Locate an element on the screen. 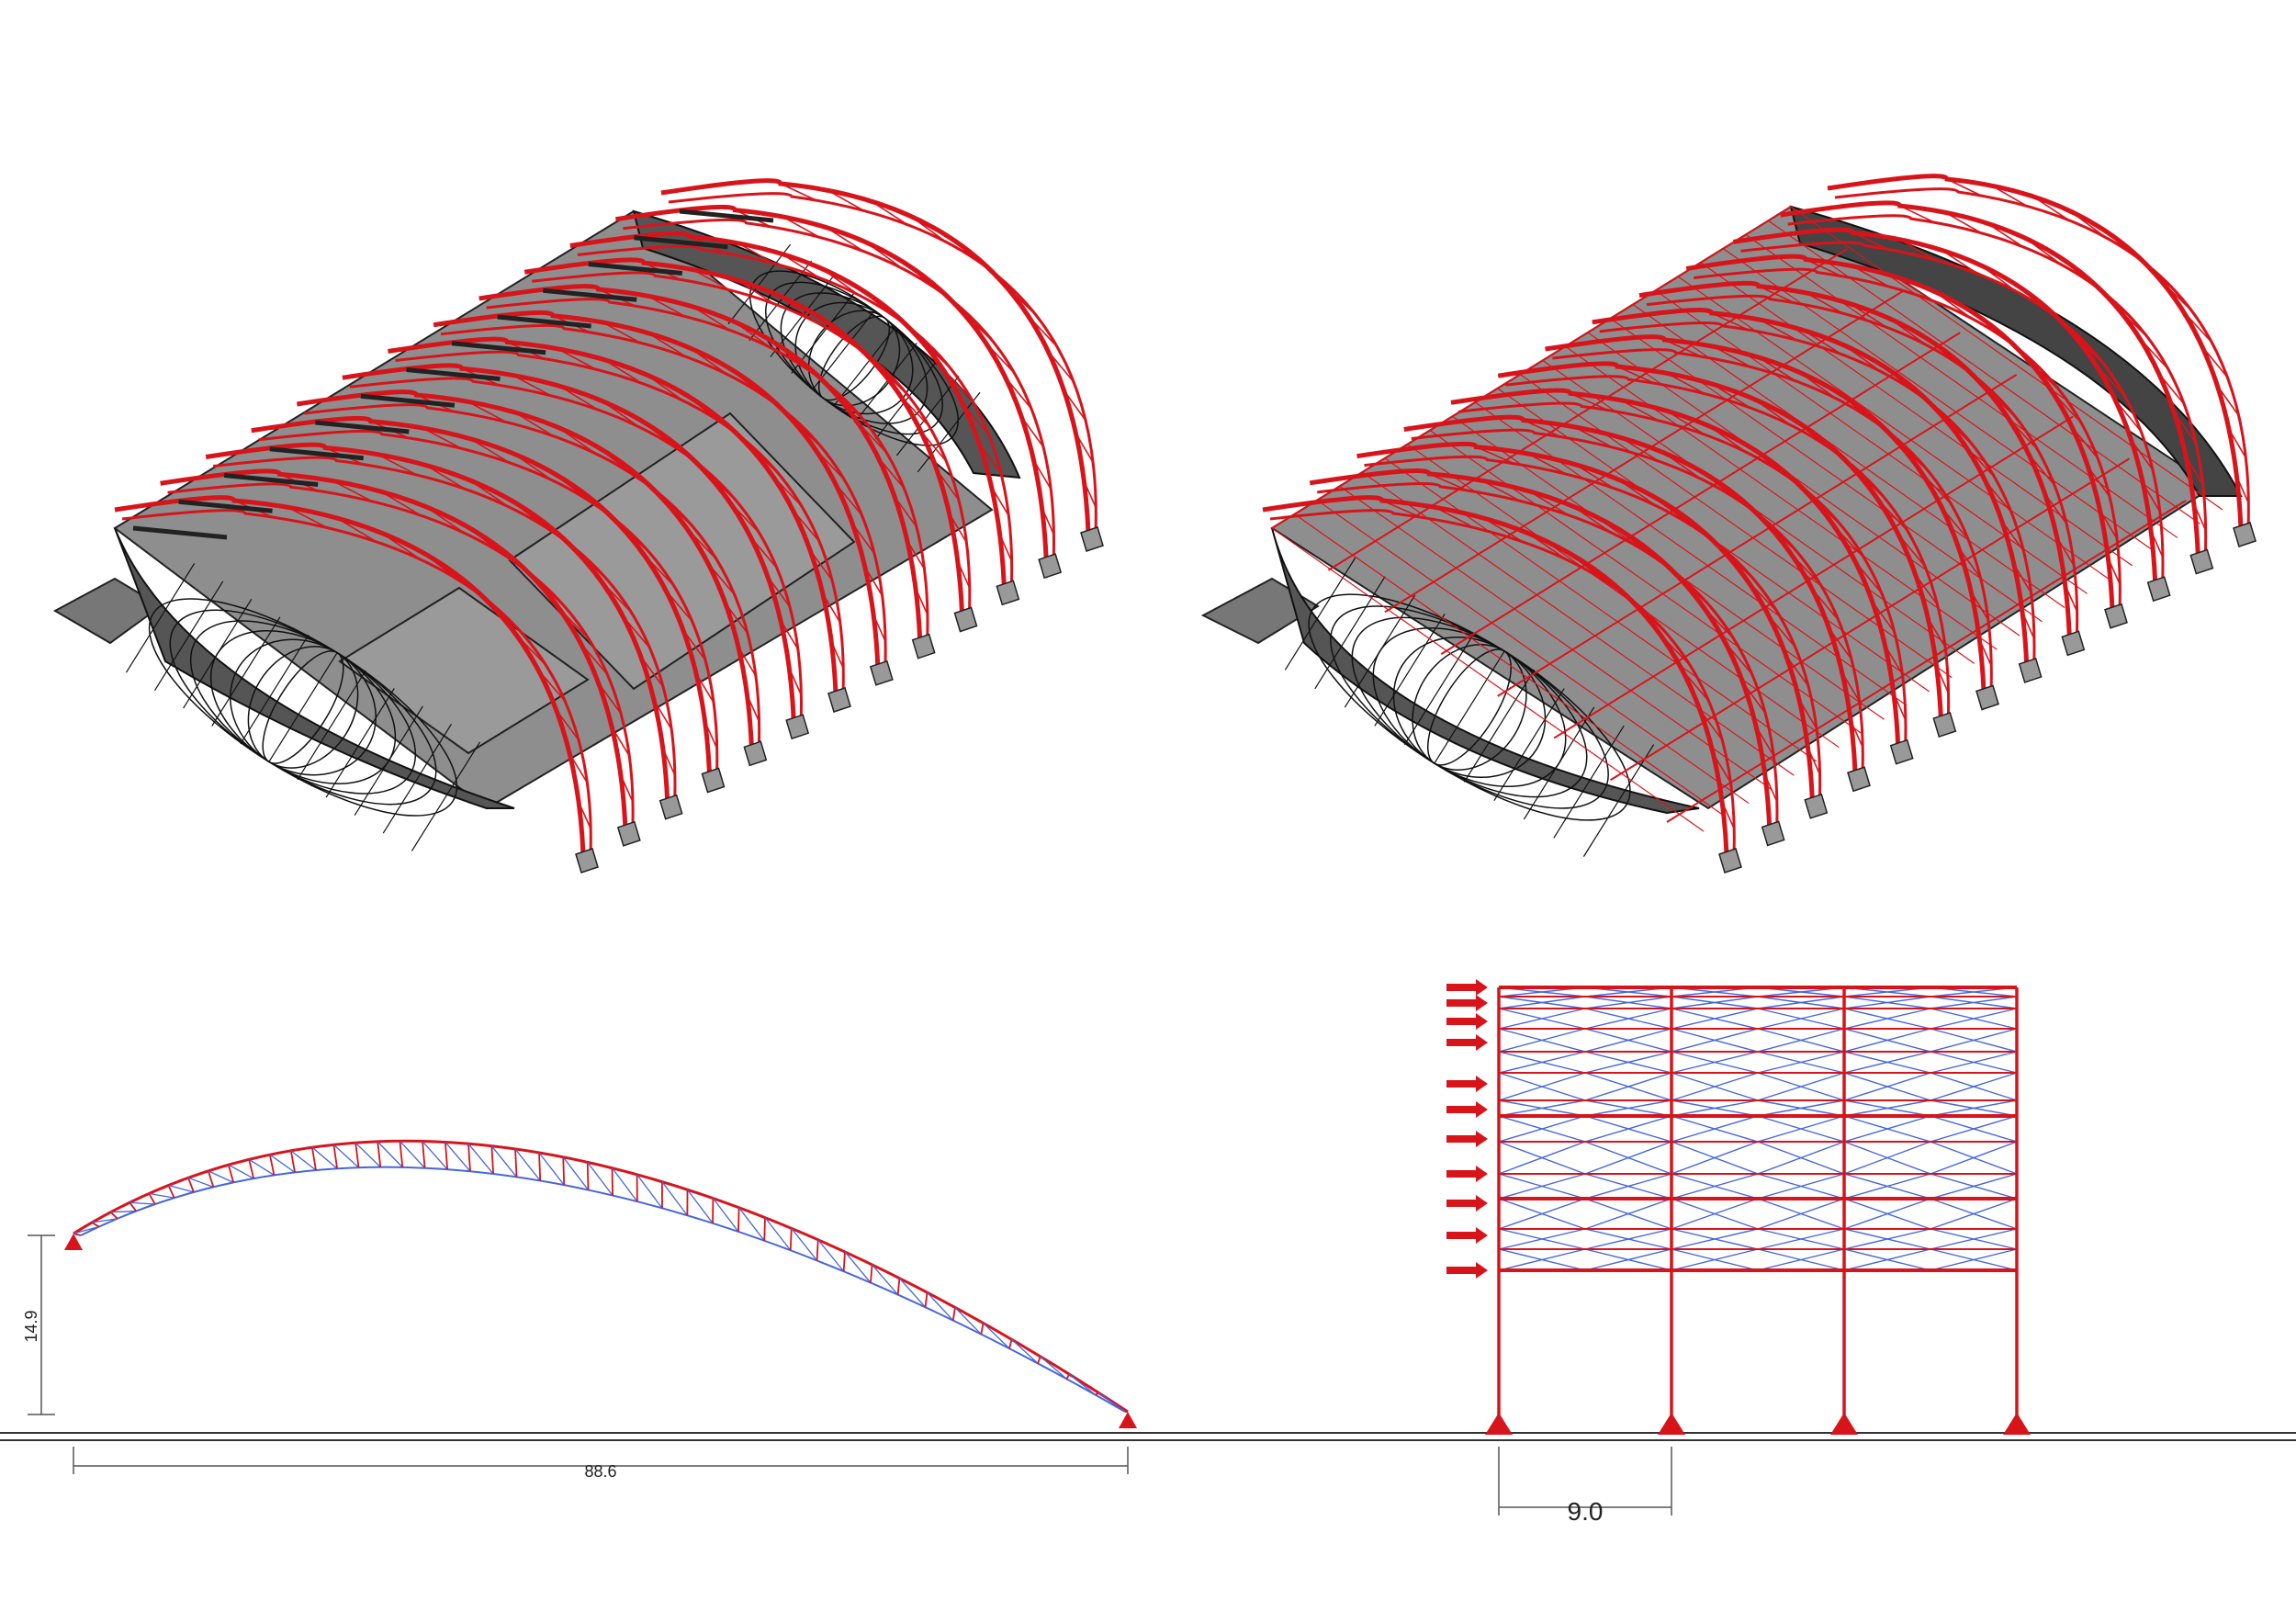 The width and height of the screenshot is (2296, 1623). back-shell-grid is located at coordinates (854, 358).